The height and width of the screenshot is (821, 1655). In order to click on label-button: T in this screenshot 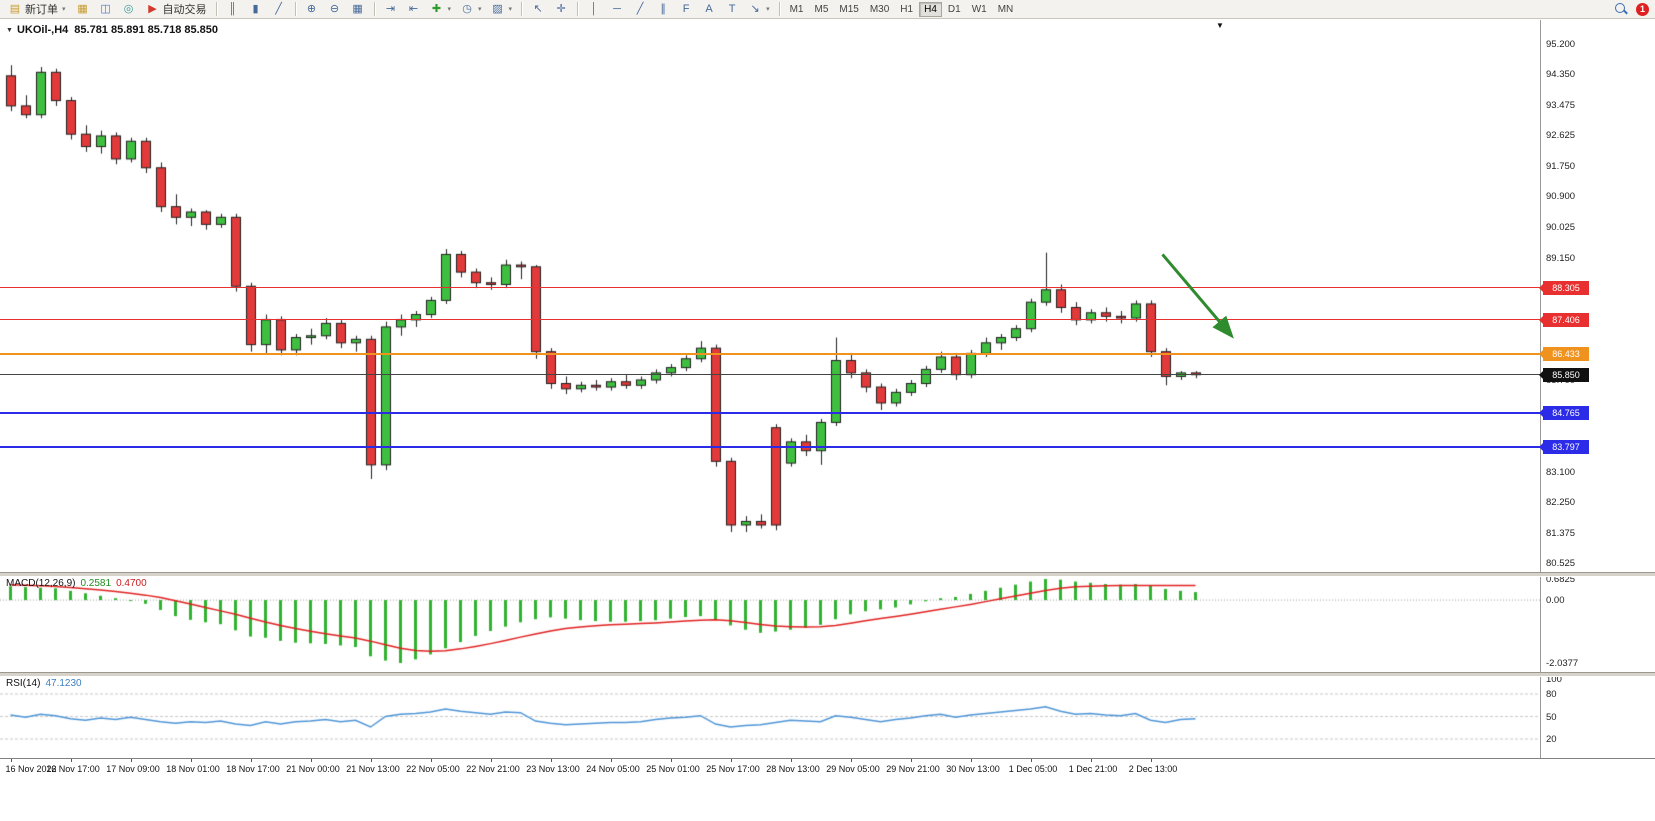, I will do `click(732, 9)`.